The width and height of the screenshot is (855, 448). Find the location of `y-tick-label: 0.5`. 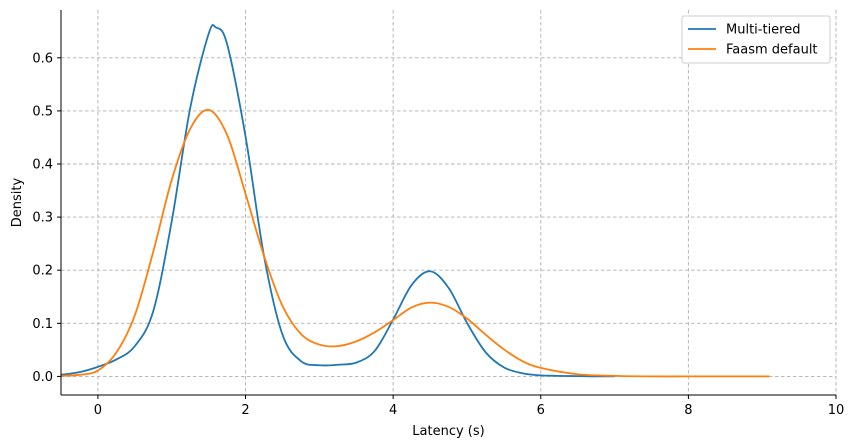

y-tick-label: 0.5 is located at coordinates (42, 111).